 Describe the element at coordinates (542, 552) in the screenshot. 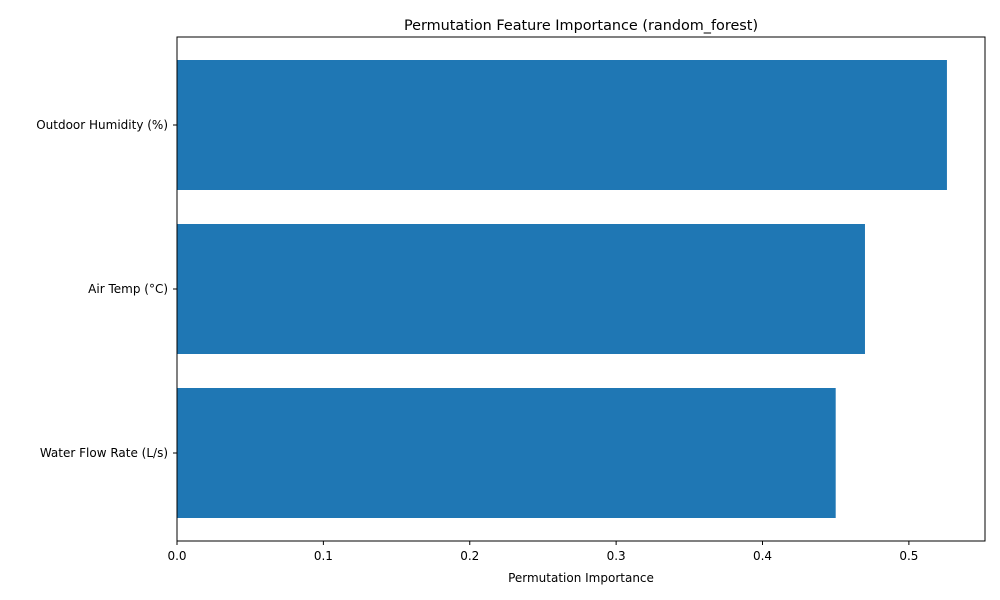

I see `x-axis-ticks: 0.0 0.1 0.2 0.3 0.4 0.5` at that location.